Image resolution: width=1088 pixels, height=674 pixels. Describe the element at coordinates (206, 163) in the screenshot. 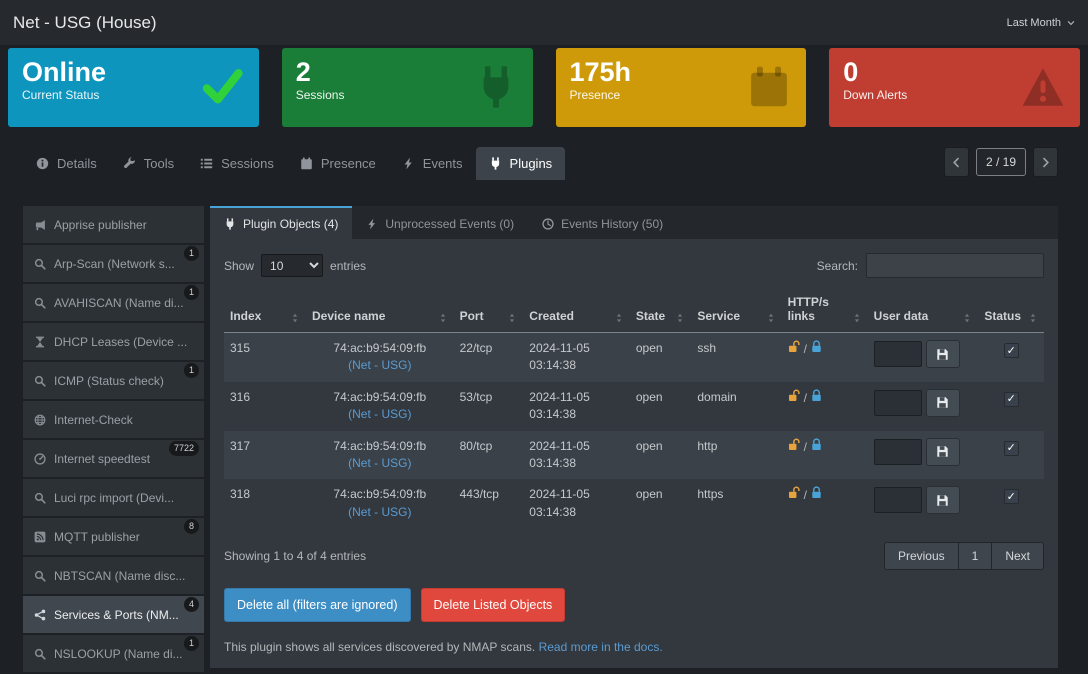

I see `list-icon` at that location.